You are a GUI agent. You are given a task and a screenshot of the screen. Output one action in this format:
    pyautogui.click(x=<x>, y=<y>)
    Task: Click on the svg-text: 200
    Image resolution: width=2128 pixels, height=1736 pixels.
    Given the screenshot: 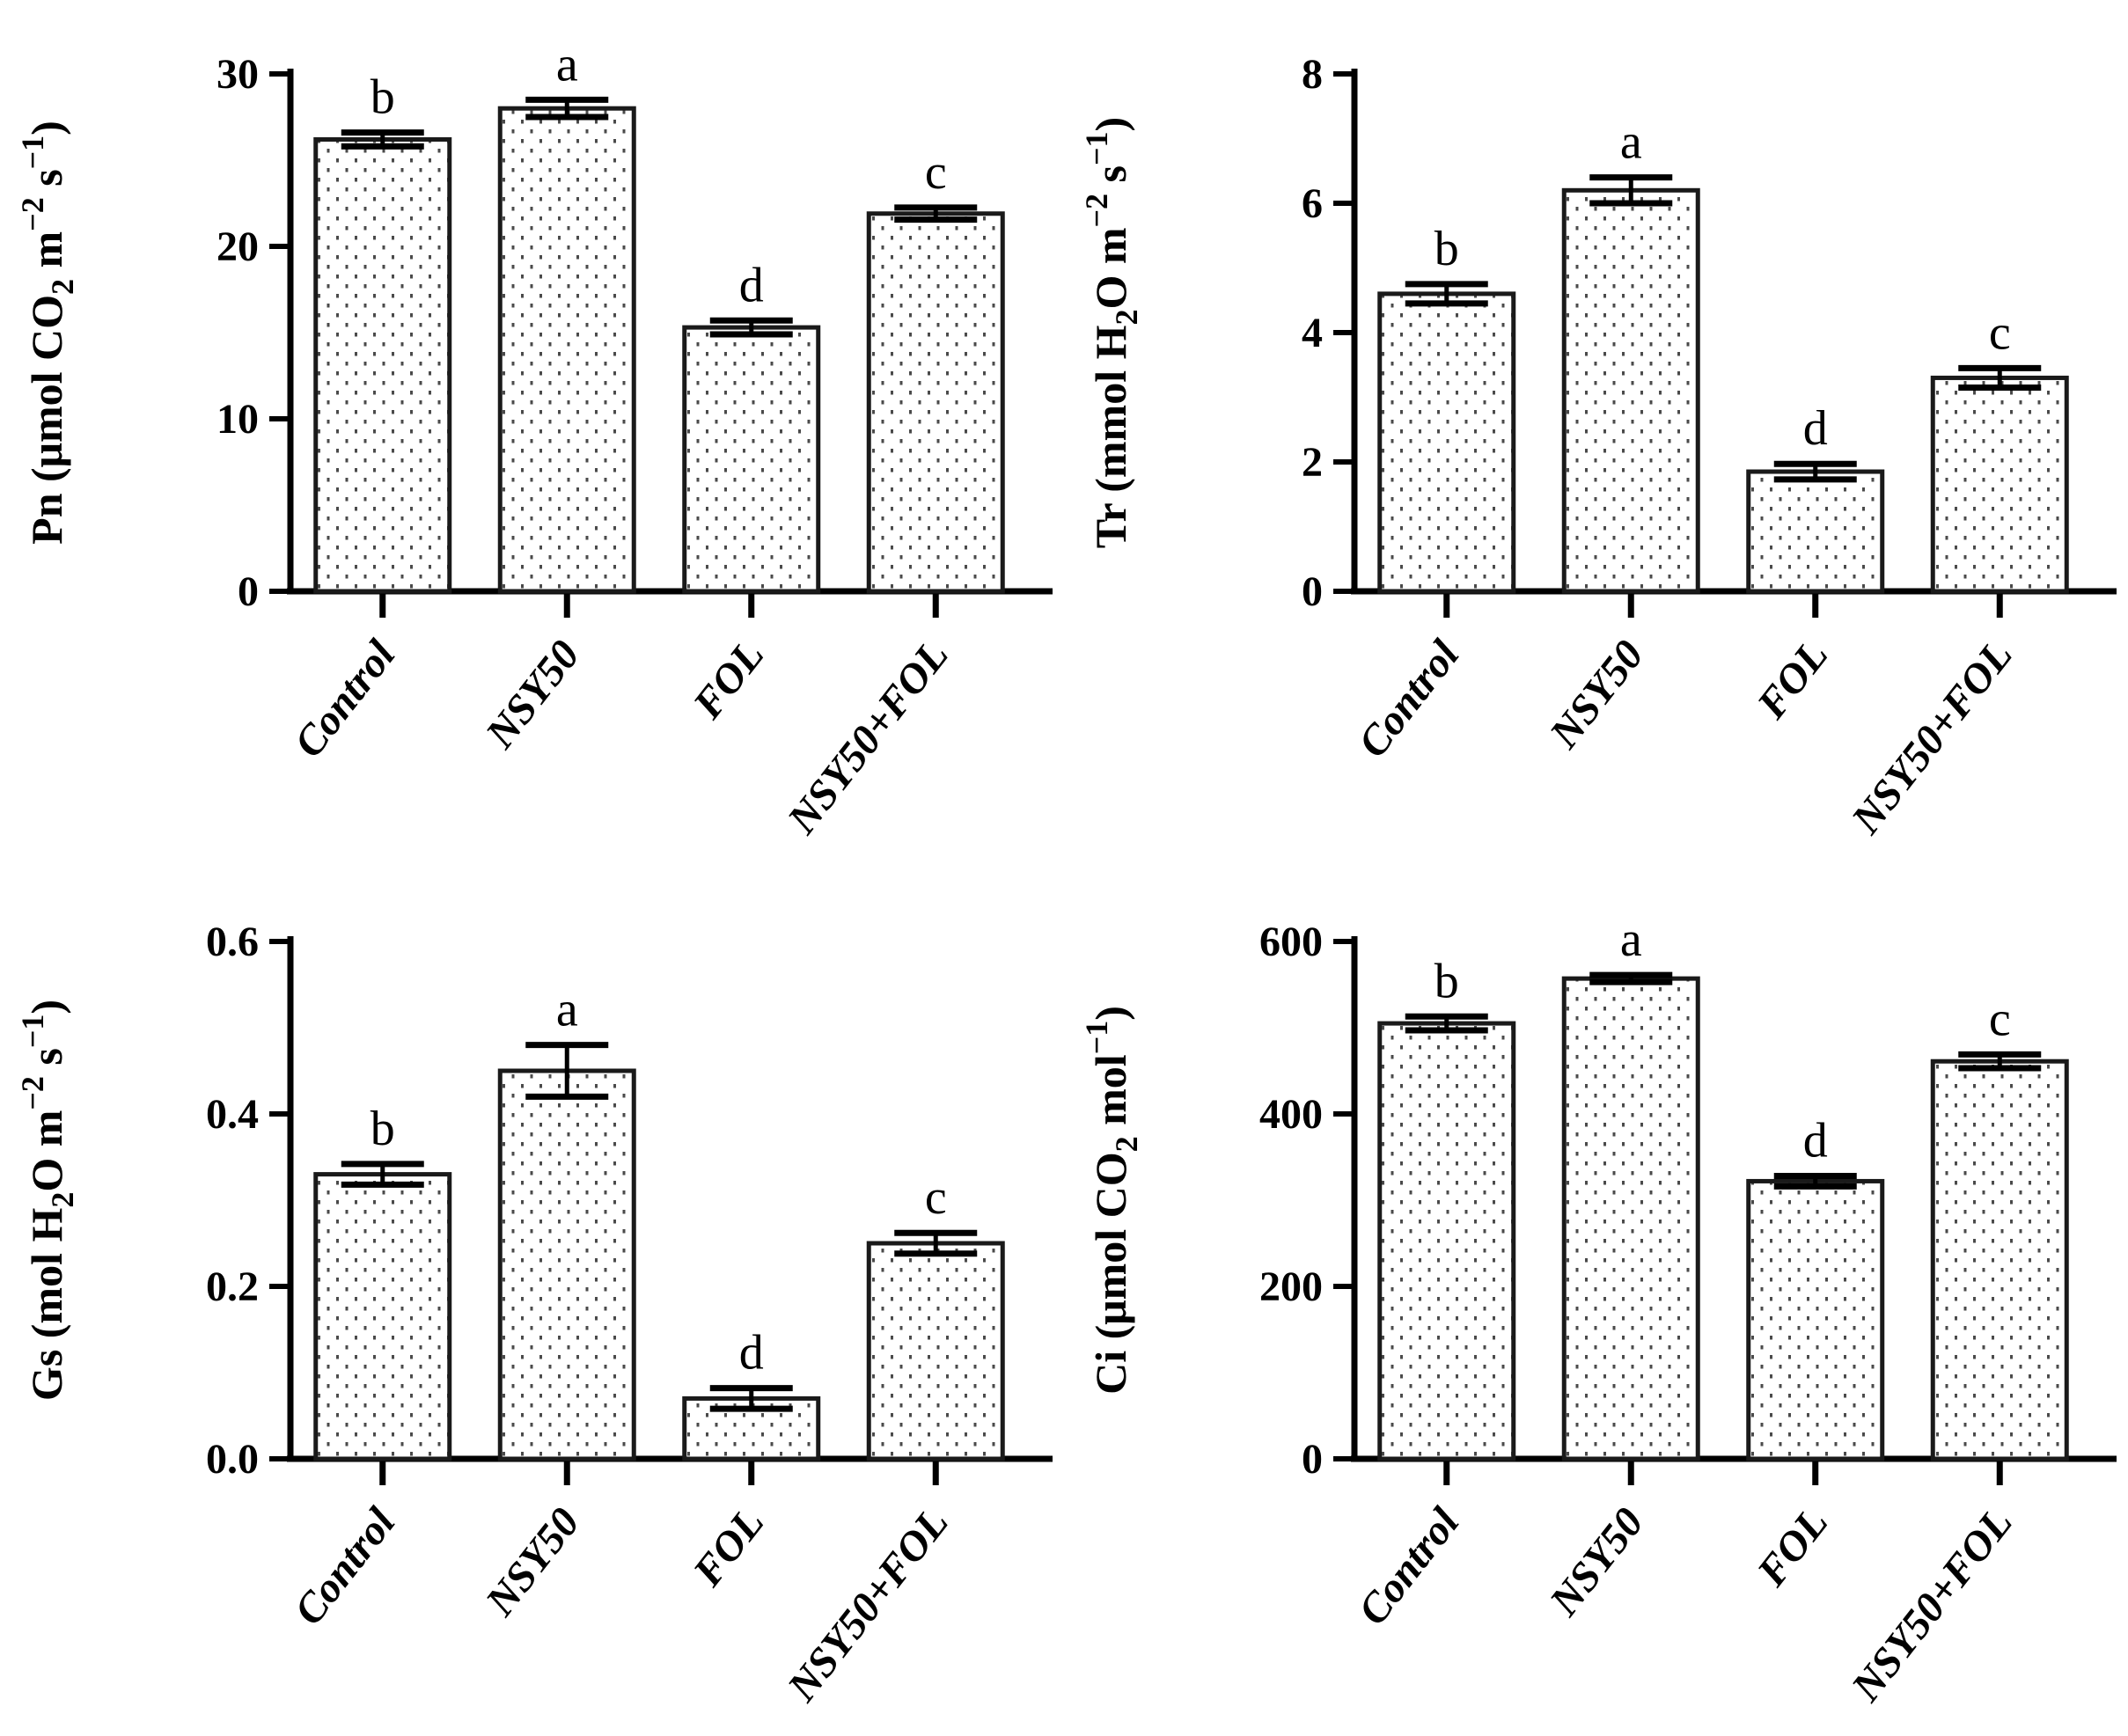 What is the action you would take?
    pyautogui.click(x=1291, y=1287)
    